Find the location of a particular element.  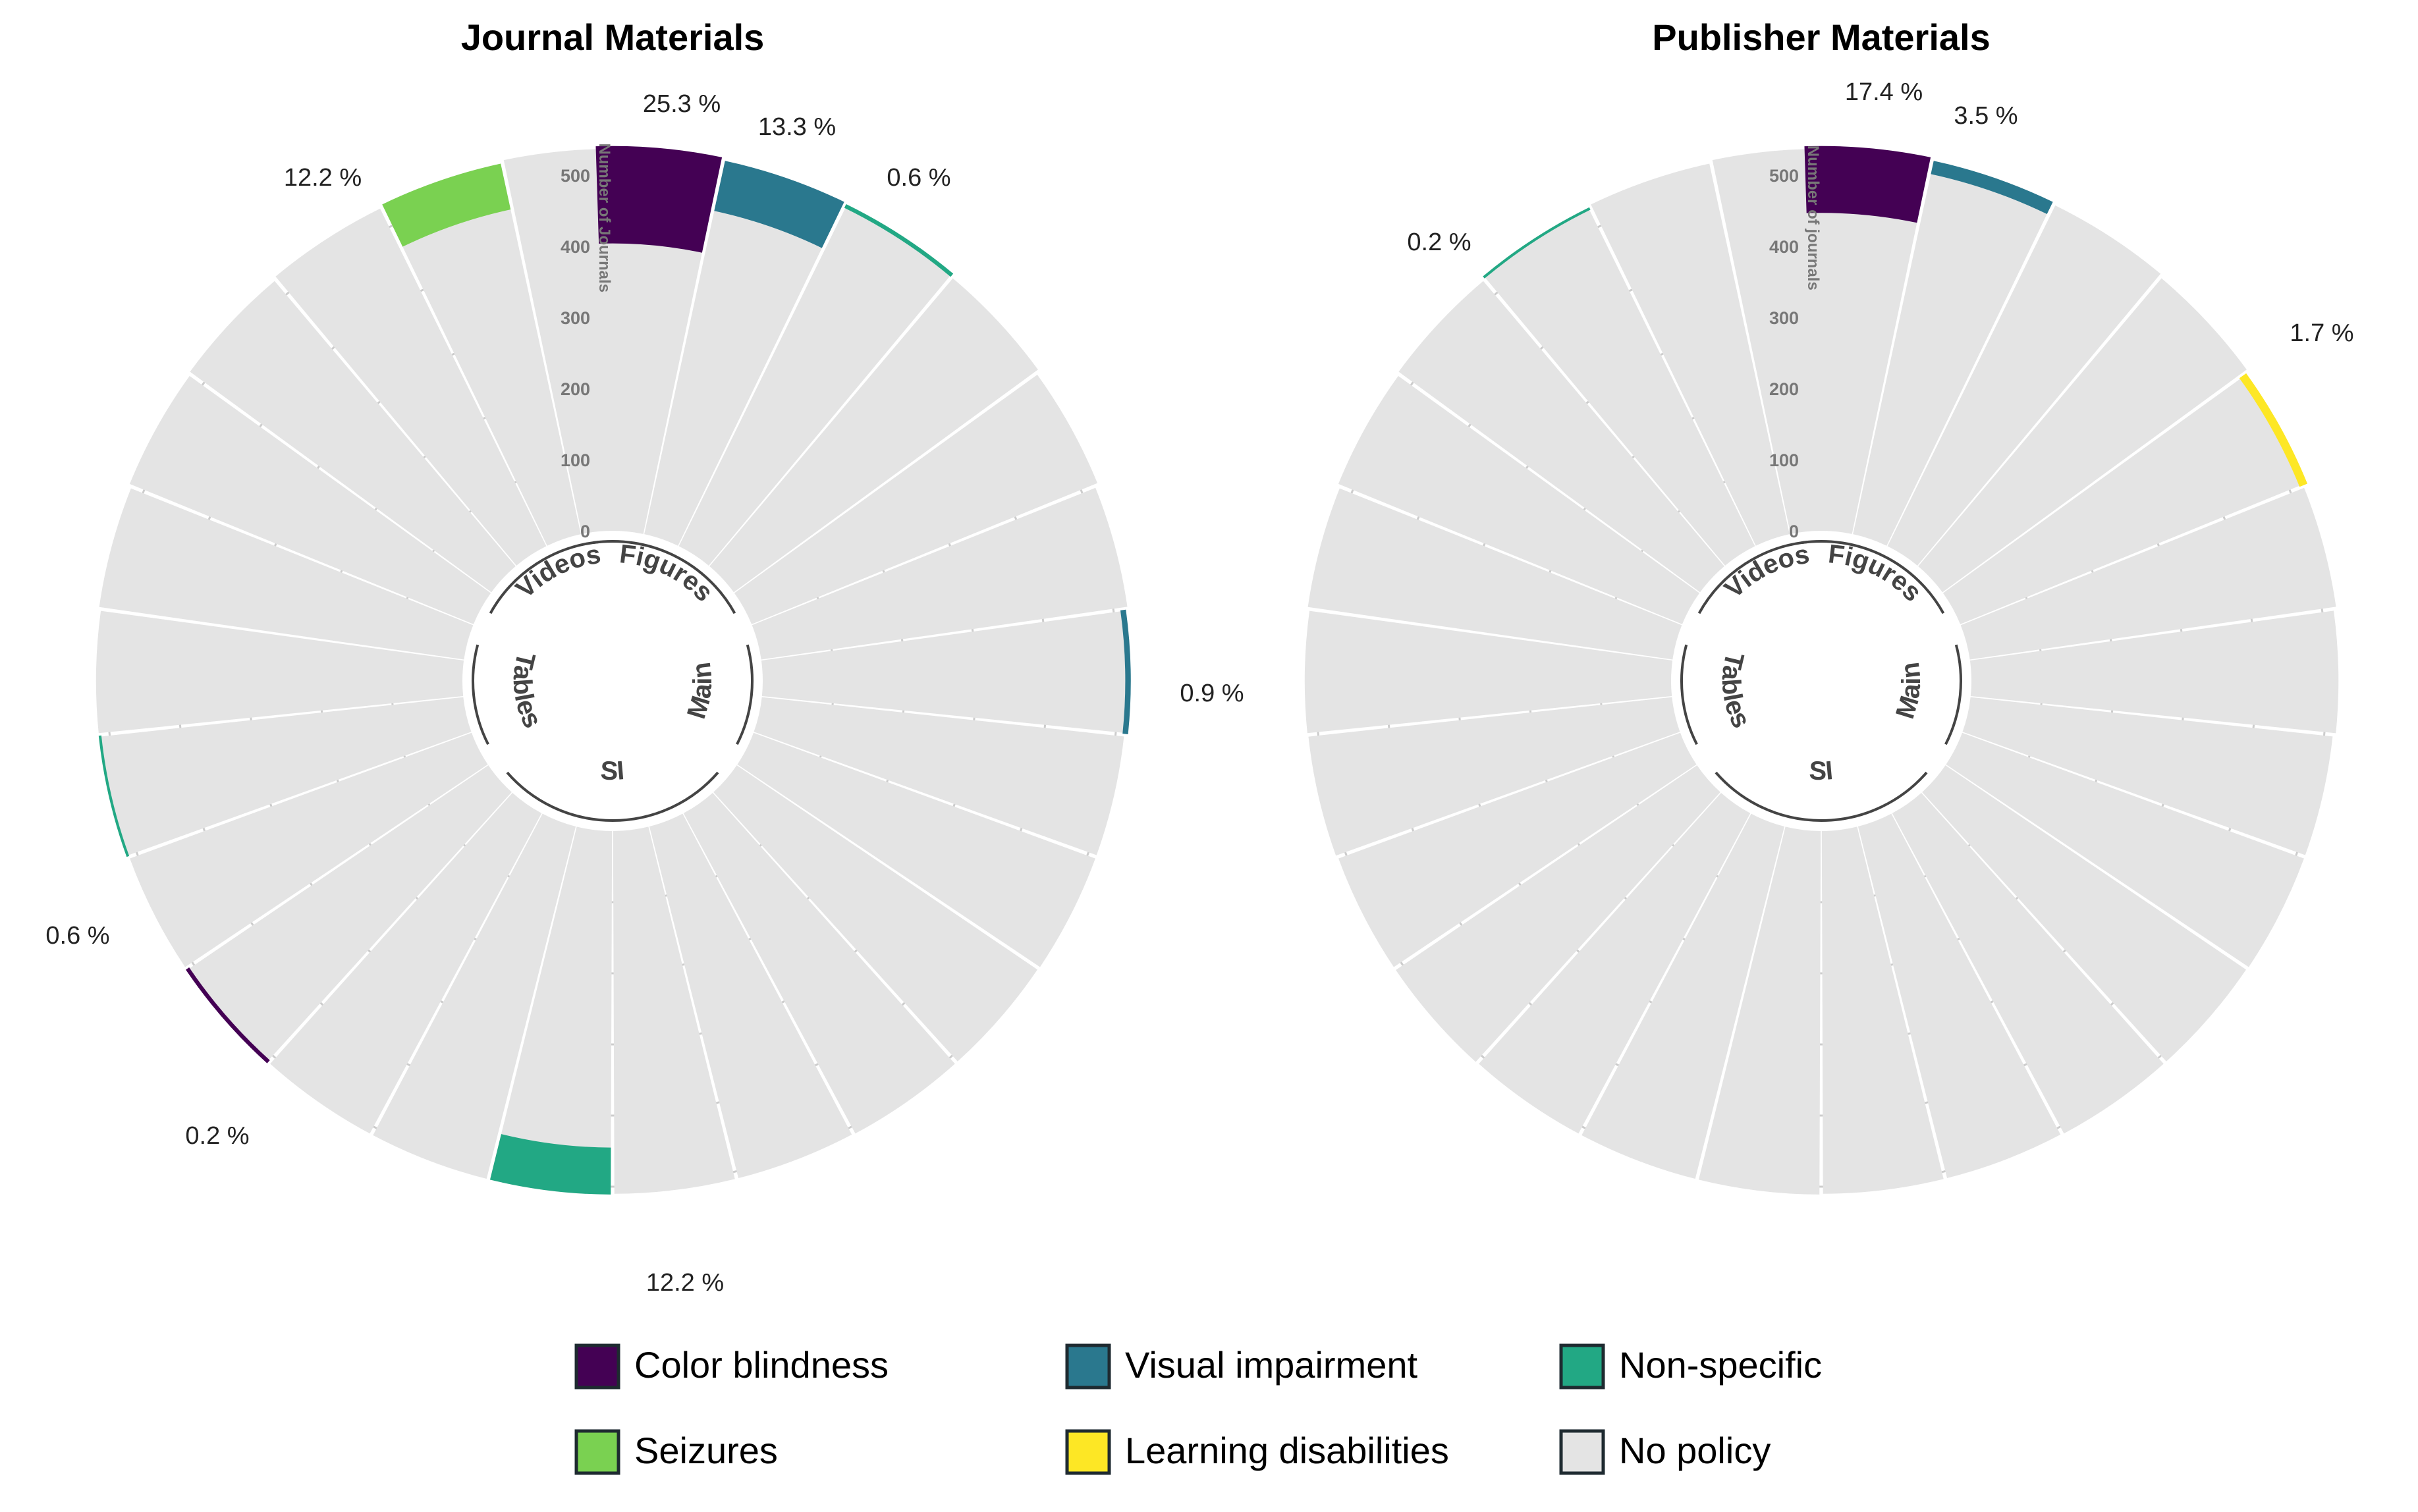

legend-label: No policy is located at coordinates (1695, 1451).